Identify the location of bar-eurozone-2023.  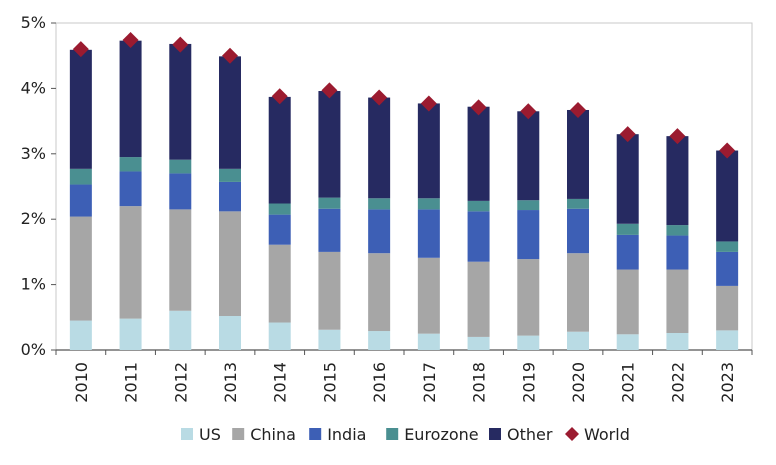
(727, 246).